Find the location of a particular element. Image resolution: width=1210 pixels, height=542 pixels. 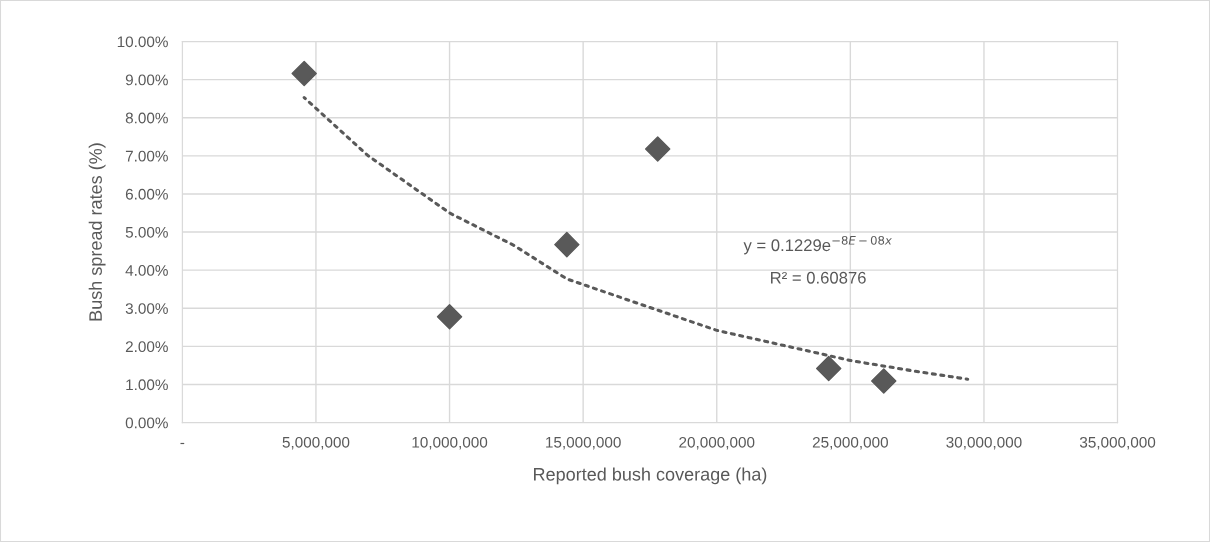

x-tick-label: 25,000,000 is located at coordinates (850, 443).